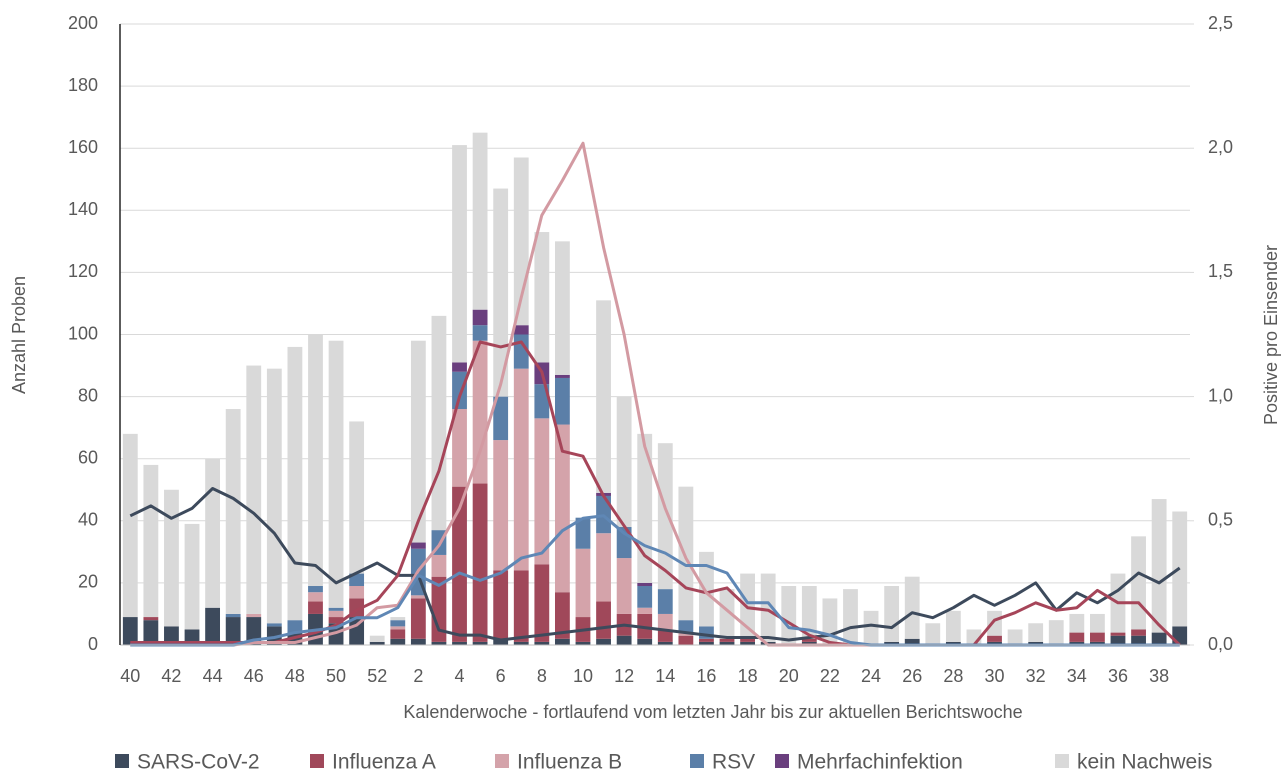 The image size is (1284, 778). I want to click on legend-label: Influenza A, so click(384, 762).